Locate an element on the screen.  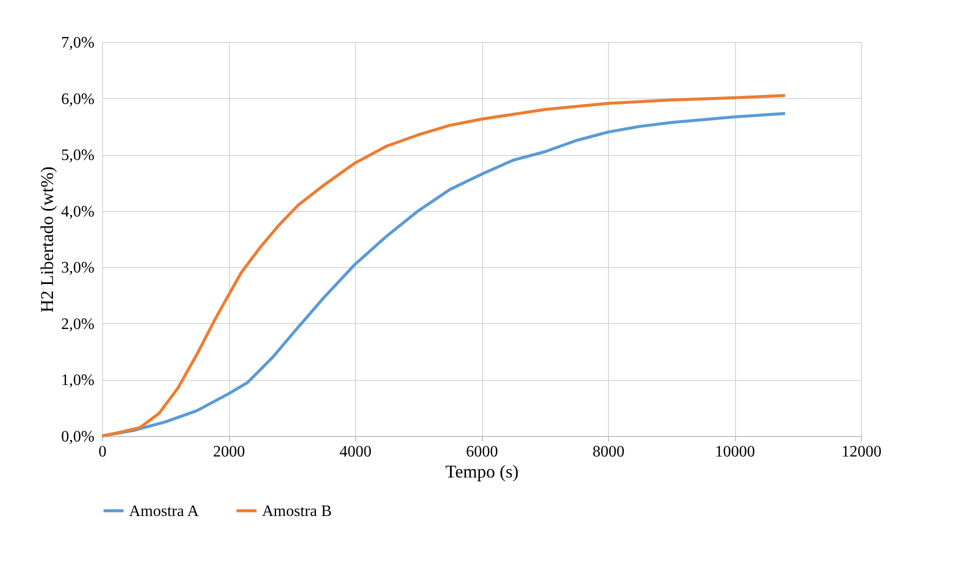
y-tick-label: 4,0% is located at coordinates (77, 211).